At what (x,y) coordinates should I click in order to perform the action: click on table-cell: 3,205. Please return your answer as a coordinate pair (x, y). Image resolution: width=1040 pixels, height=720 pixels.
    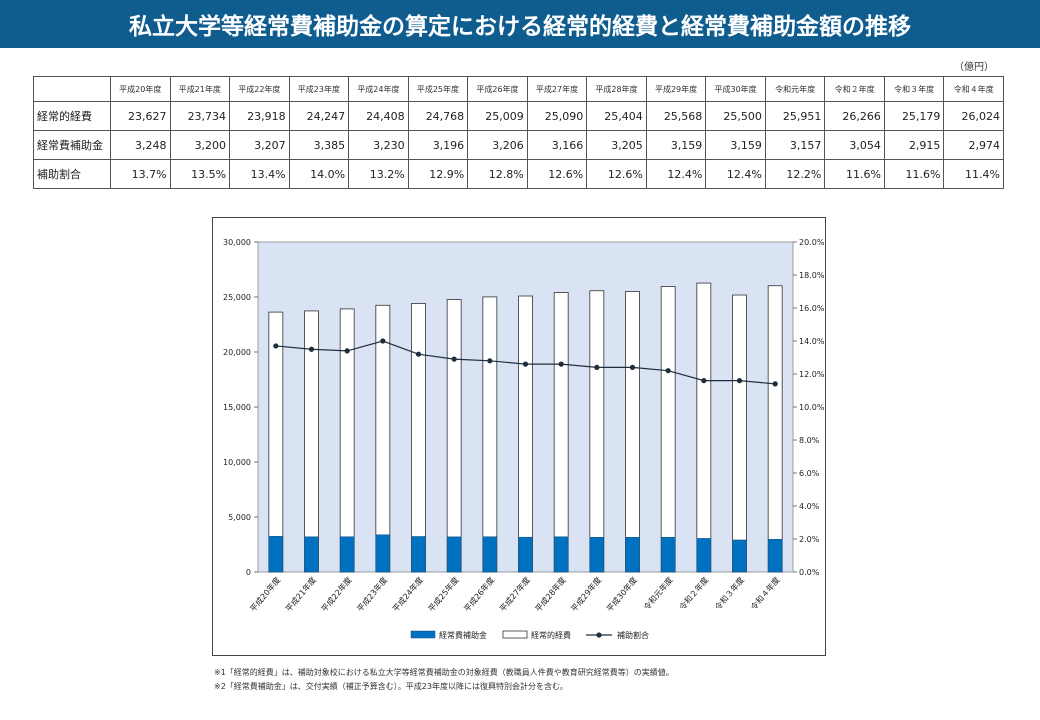
    Looking at the image, I should click on (616, 145).